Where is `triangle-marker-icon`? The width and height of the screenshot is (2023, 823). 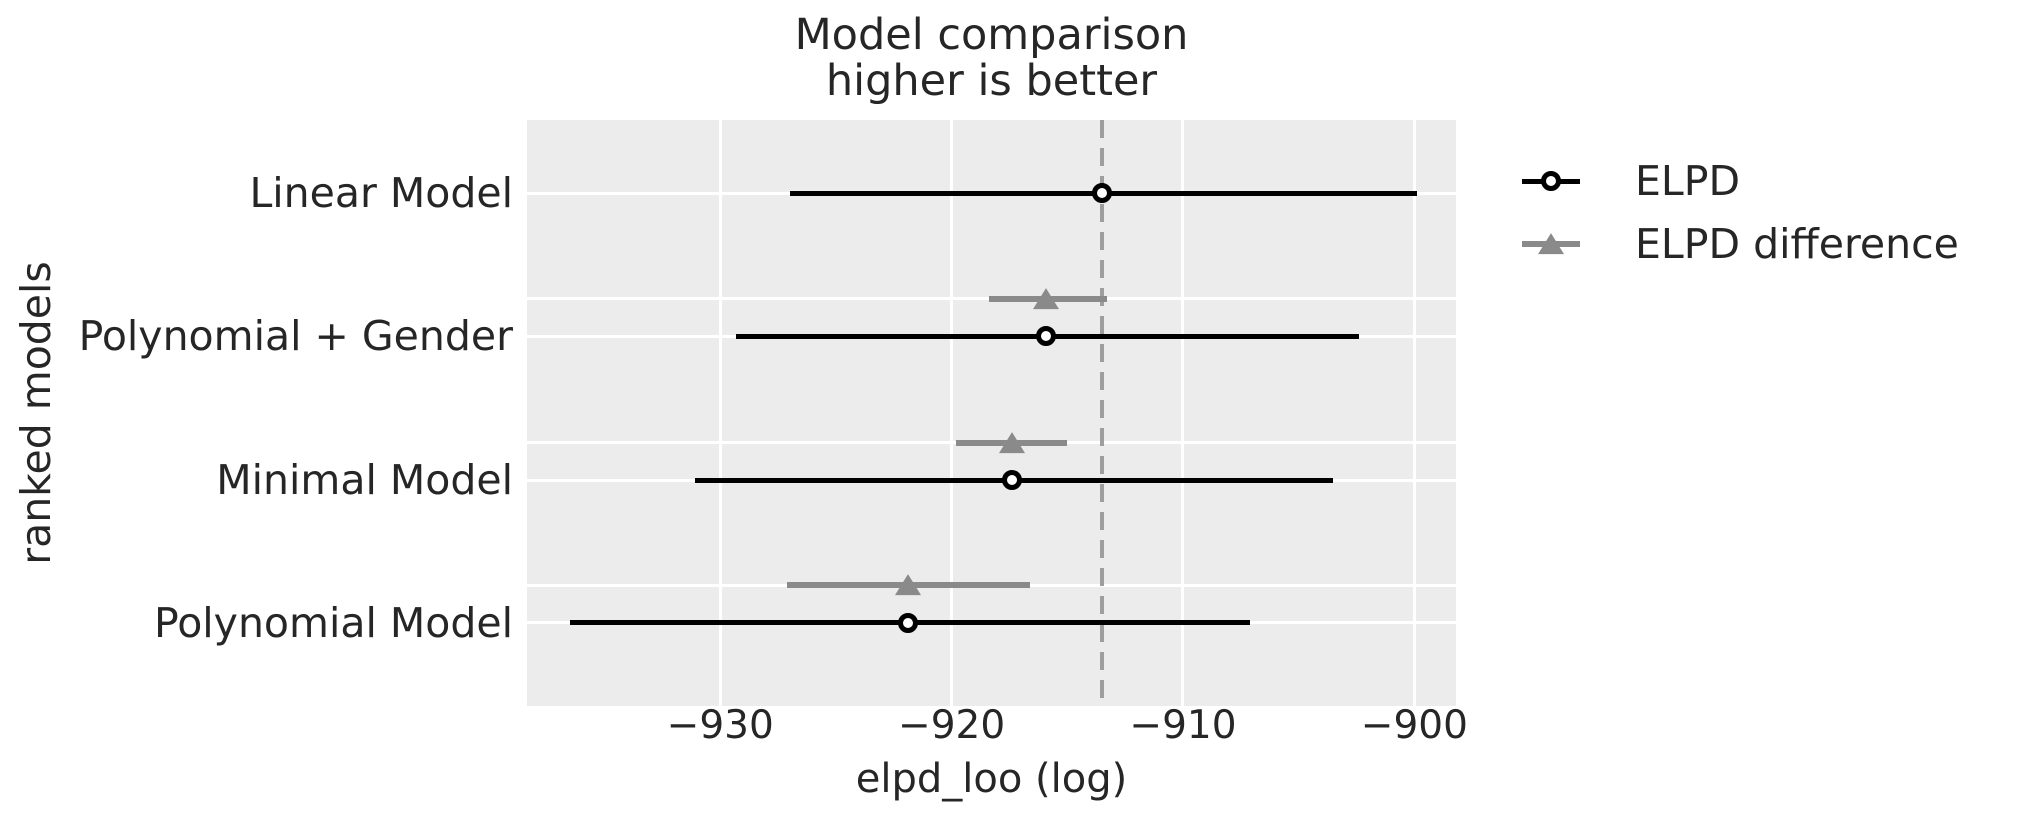 triangle-marker-icon is located at coordinates (1551, 244).